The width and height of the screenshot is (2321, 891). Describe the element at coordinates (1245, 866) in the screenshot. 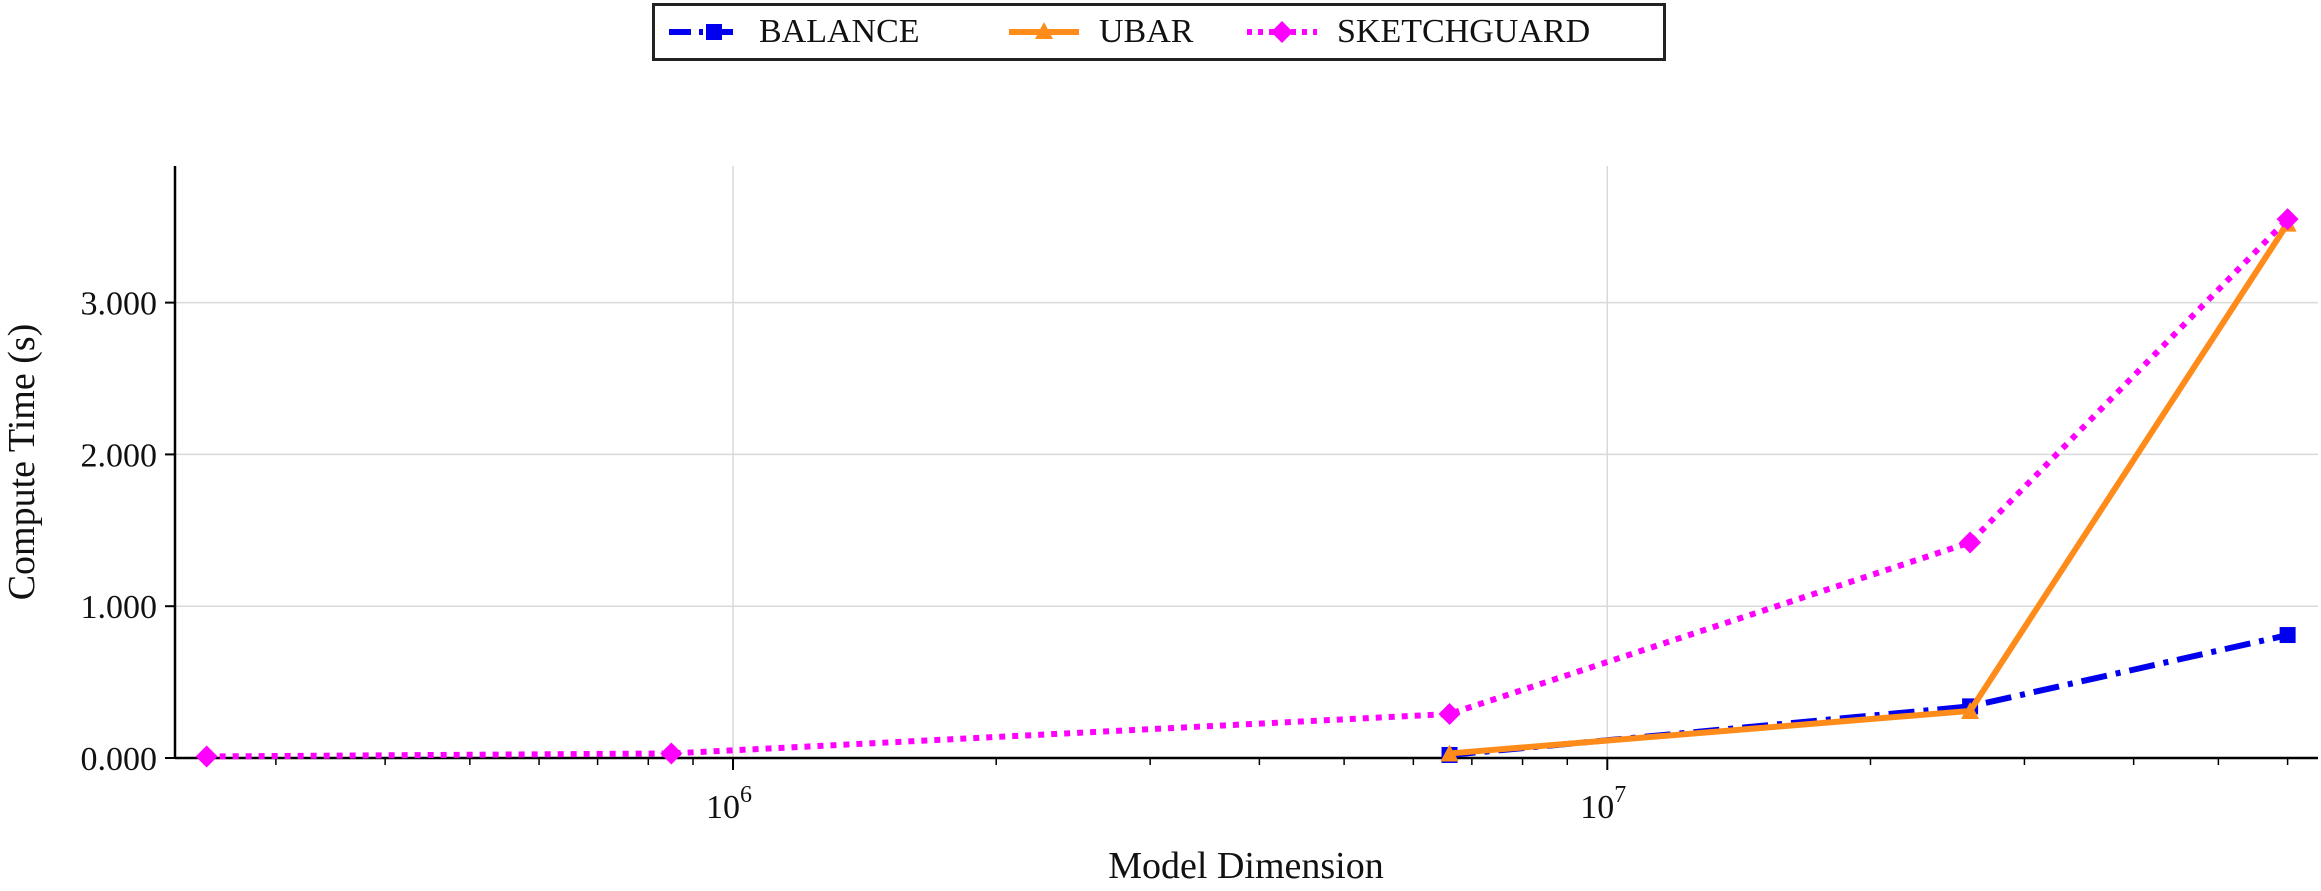

I see `x-axis-label: Model Dimension` at that location.